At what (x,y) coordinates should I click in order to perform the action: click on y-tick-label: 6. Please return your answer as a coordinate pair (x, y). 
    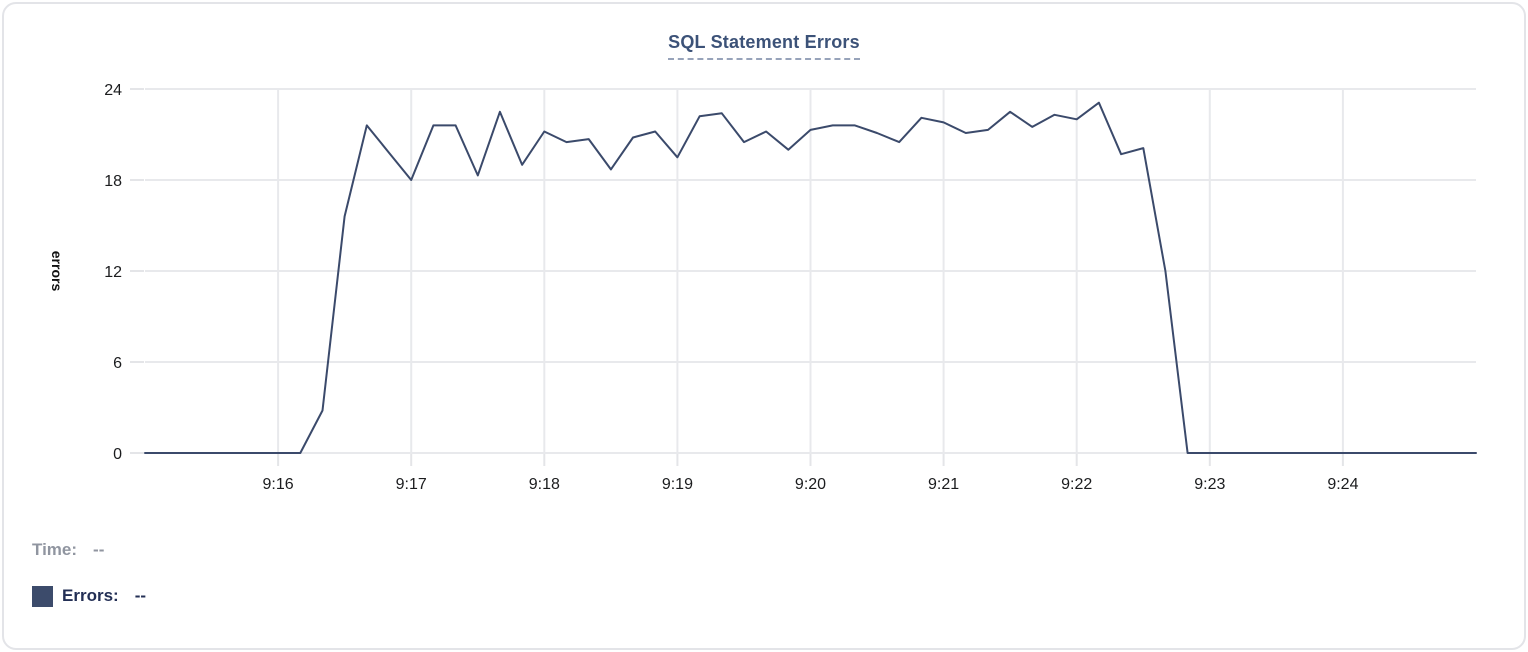
    Looking at the image, I should click on (117, 363).